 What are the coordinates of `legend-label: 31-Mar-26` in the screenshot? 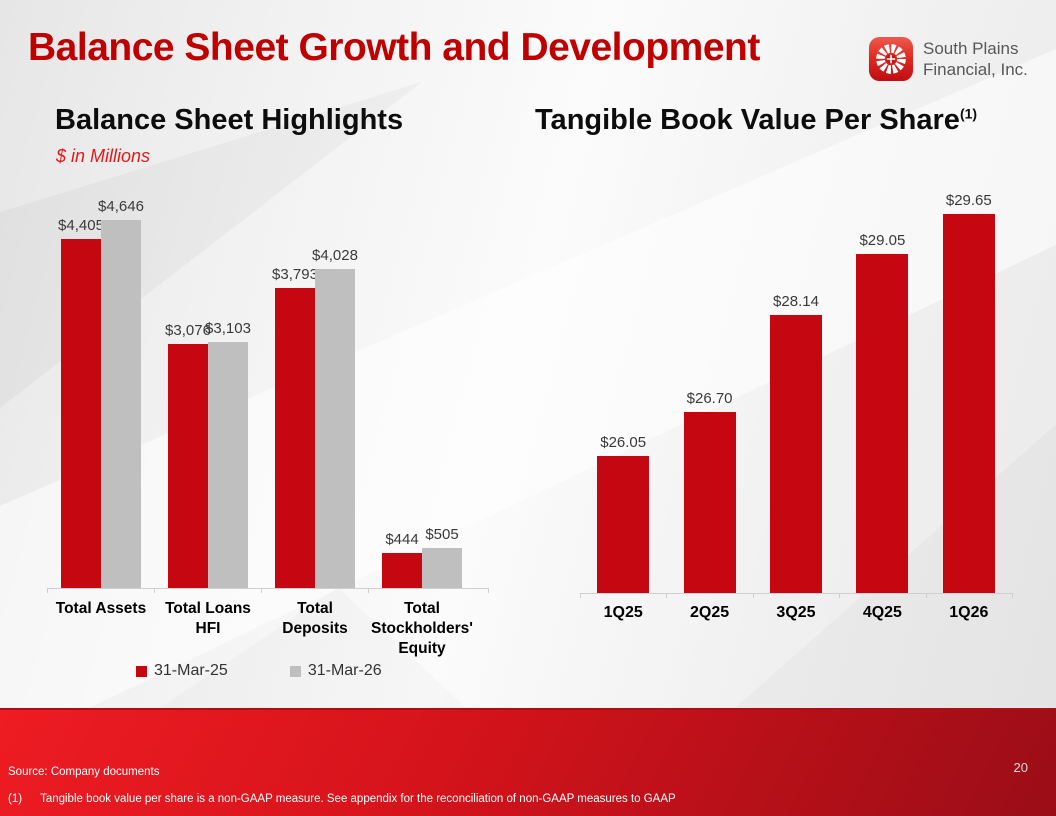 It's located at (344, 670).